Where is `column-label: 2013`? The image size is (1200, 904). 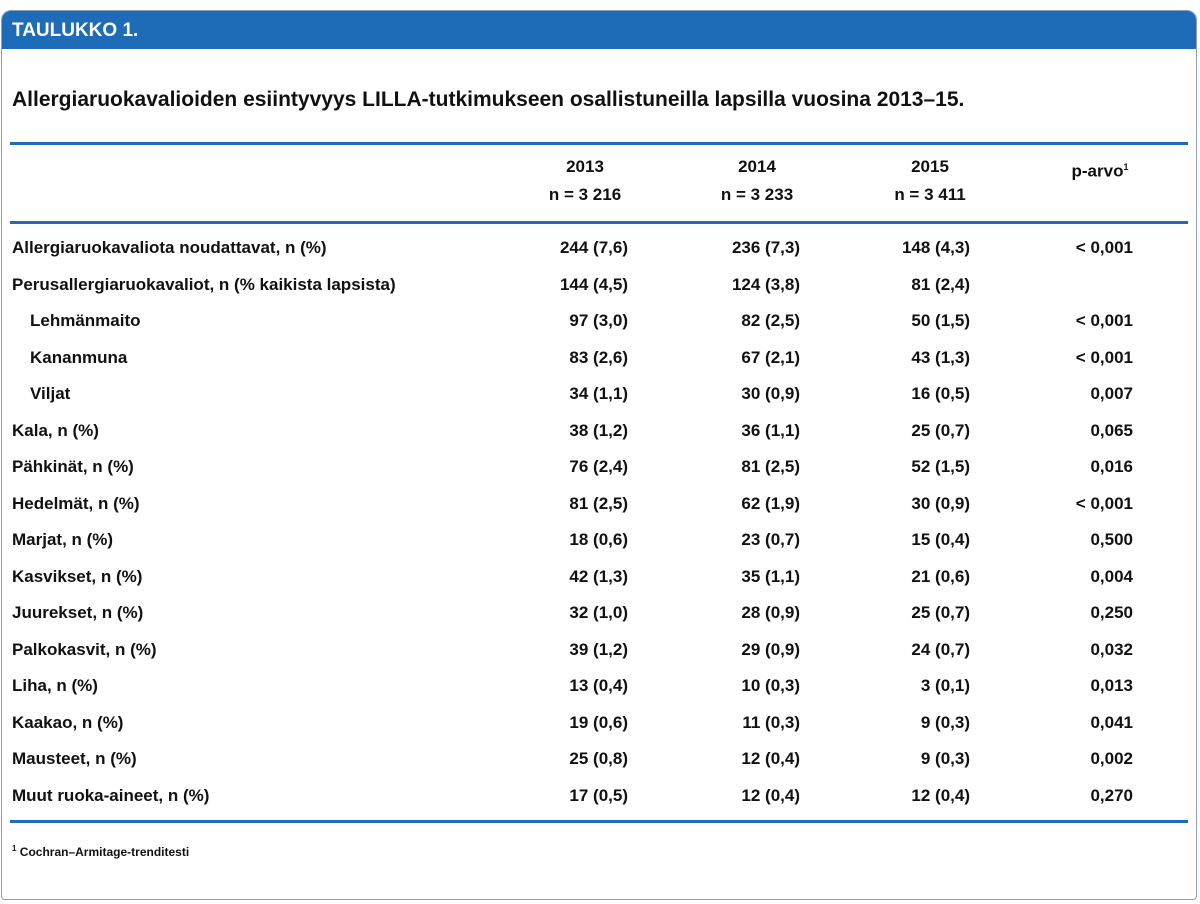 column-label: 2013 is located at coordinates (585, 166).